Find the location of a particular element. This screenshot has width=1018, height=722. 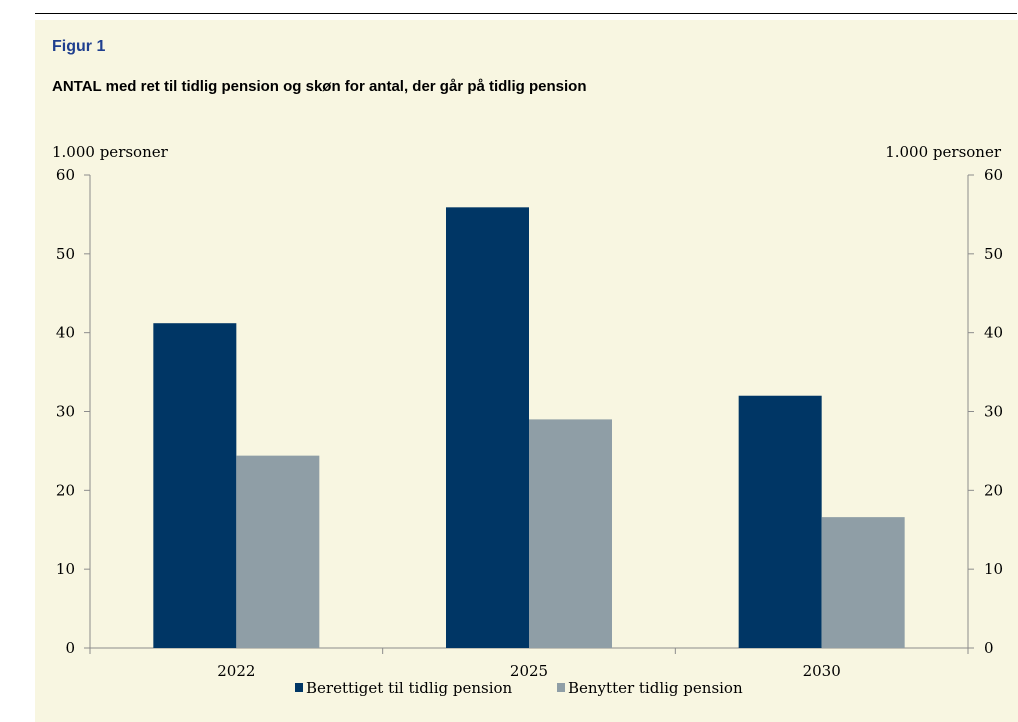

y-tick-label-right: 50 is located at coordinates (993, 254).